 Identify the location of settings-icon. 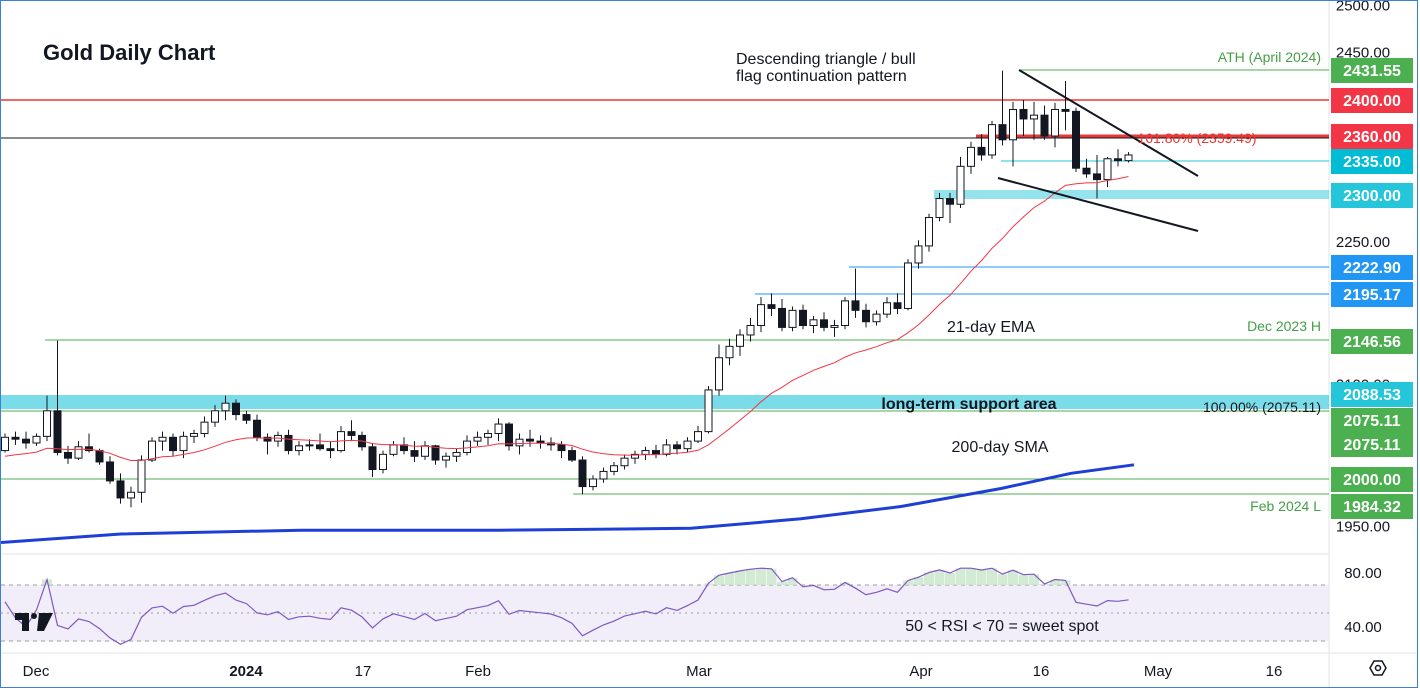
(1378, 668).